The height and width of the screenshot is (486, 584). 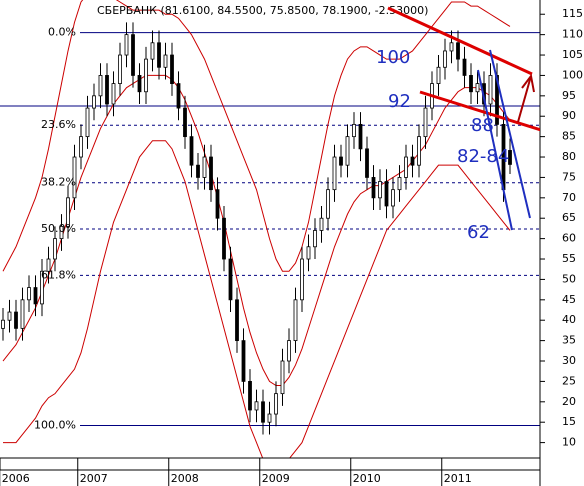 I want to click on annotation: 82-84, so click(x=483, y=156).